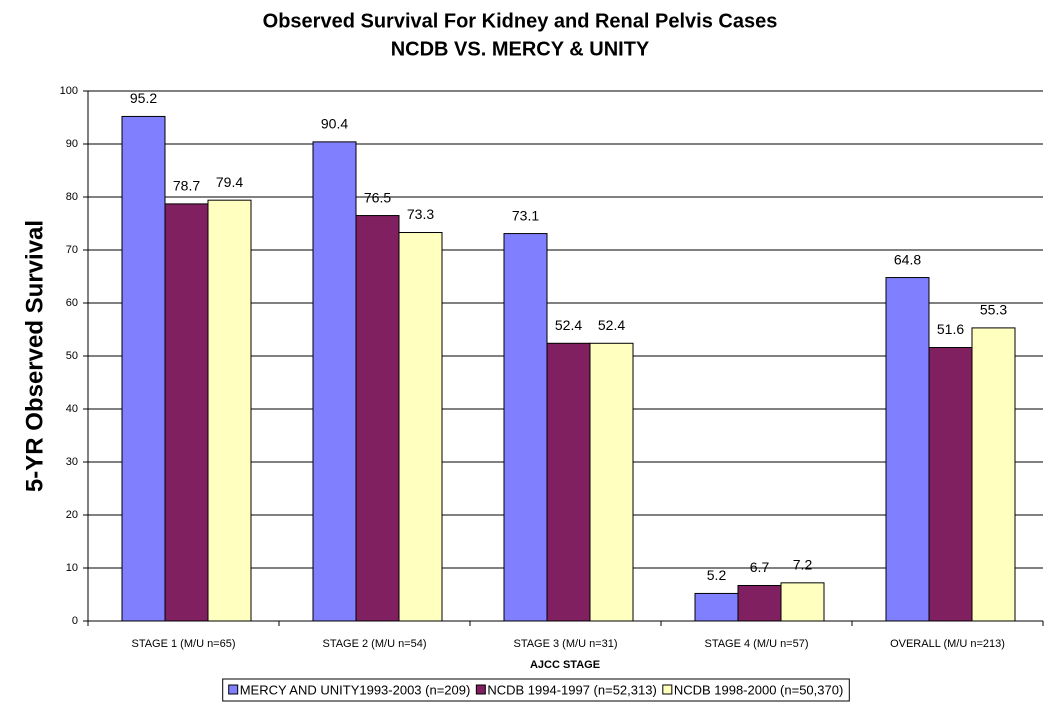 The width and height of the screenshot is (1044, 715). I want to click on y-tick-label: 70, so click(72, 250).